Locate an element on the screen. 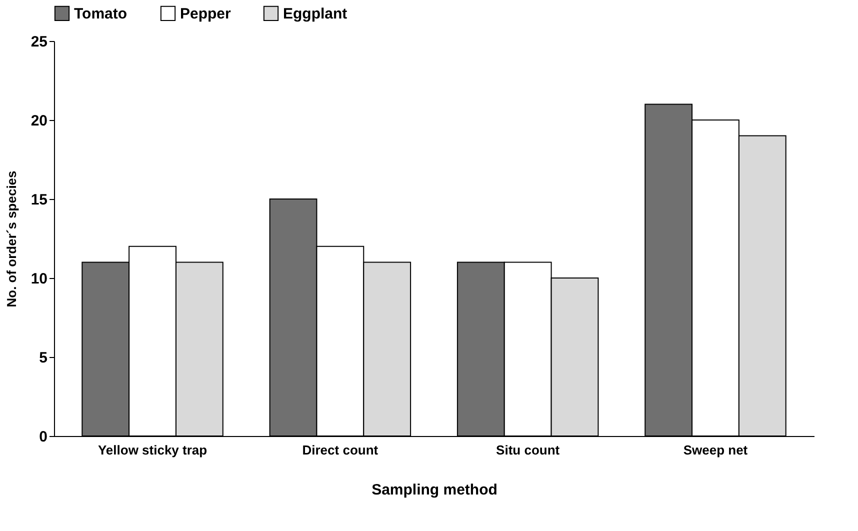 The height and width of the screenshot is (531, 858). x-tick-label: Yellow sticky trap is located at coordinates (153, 450).